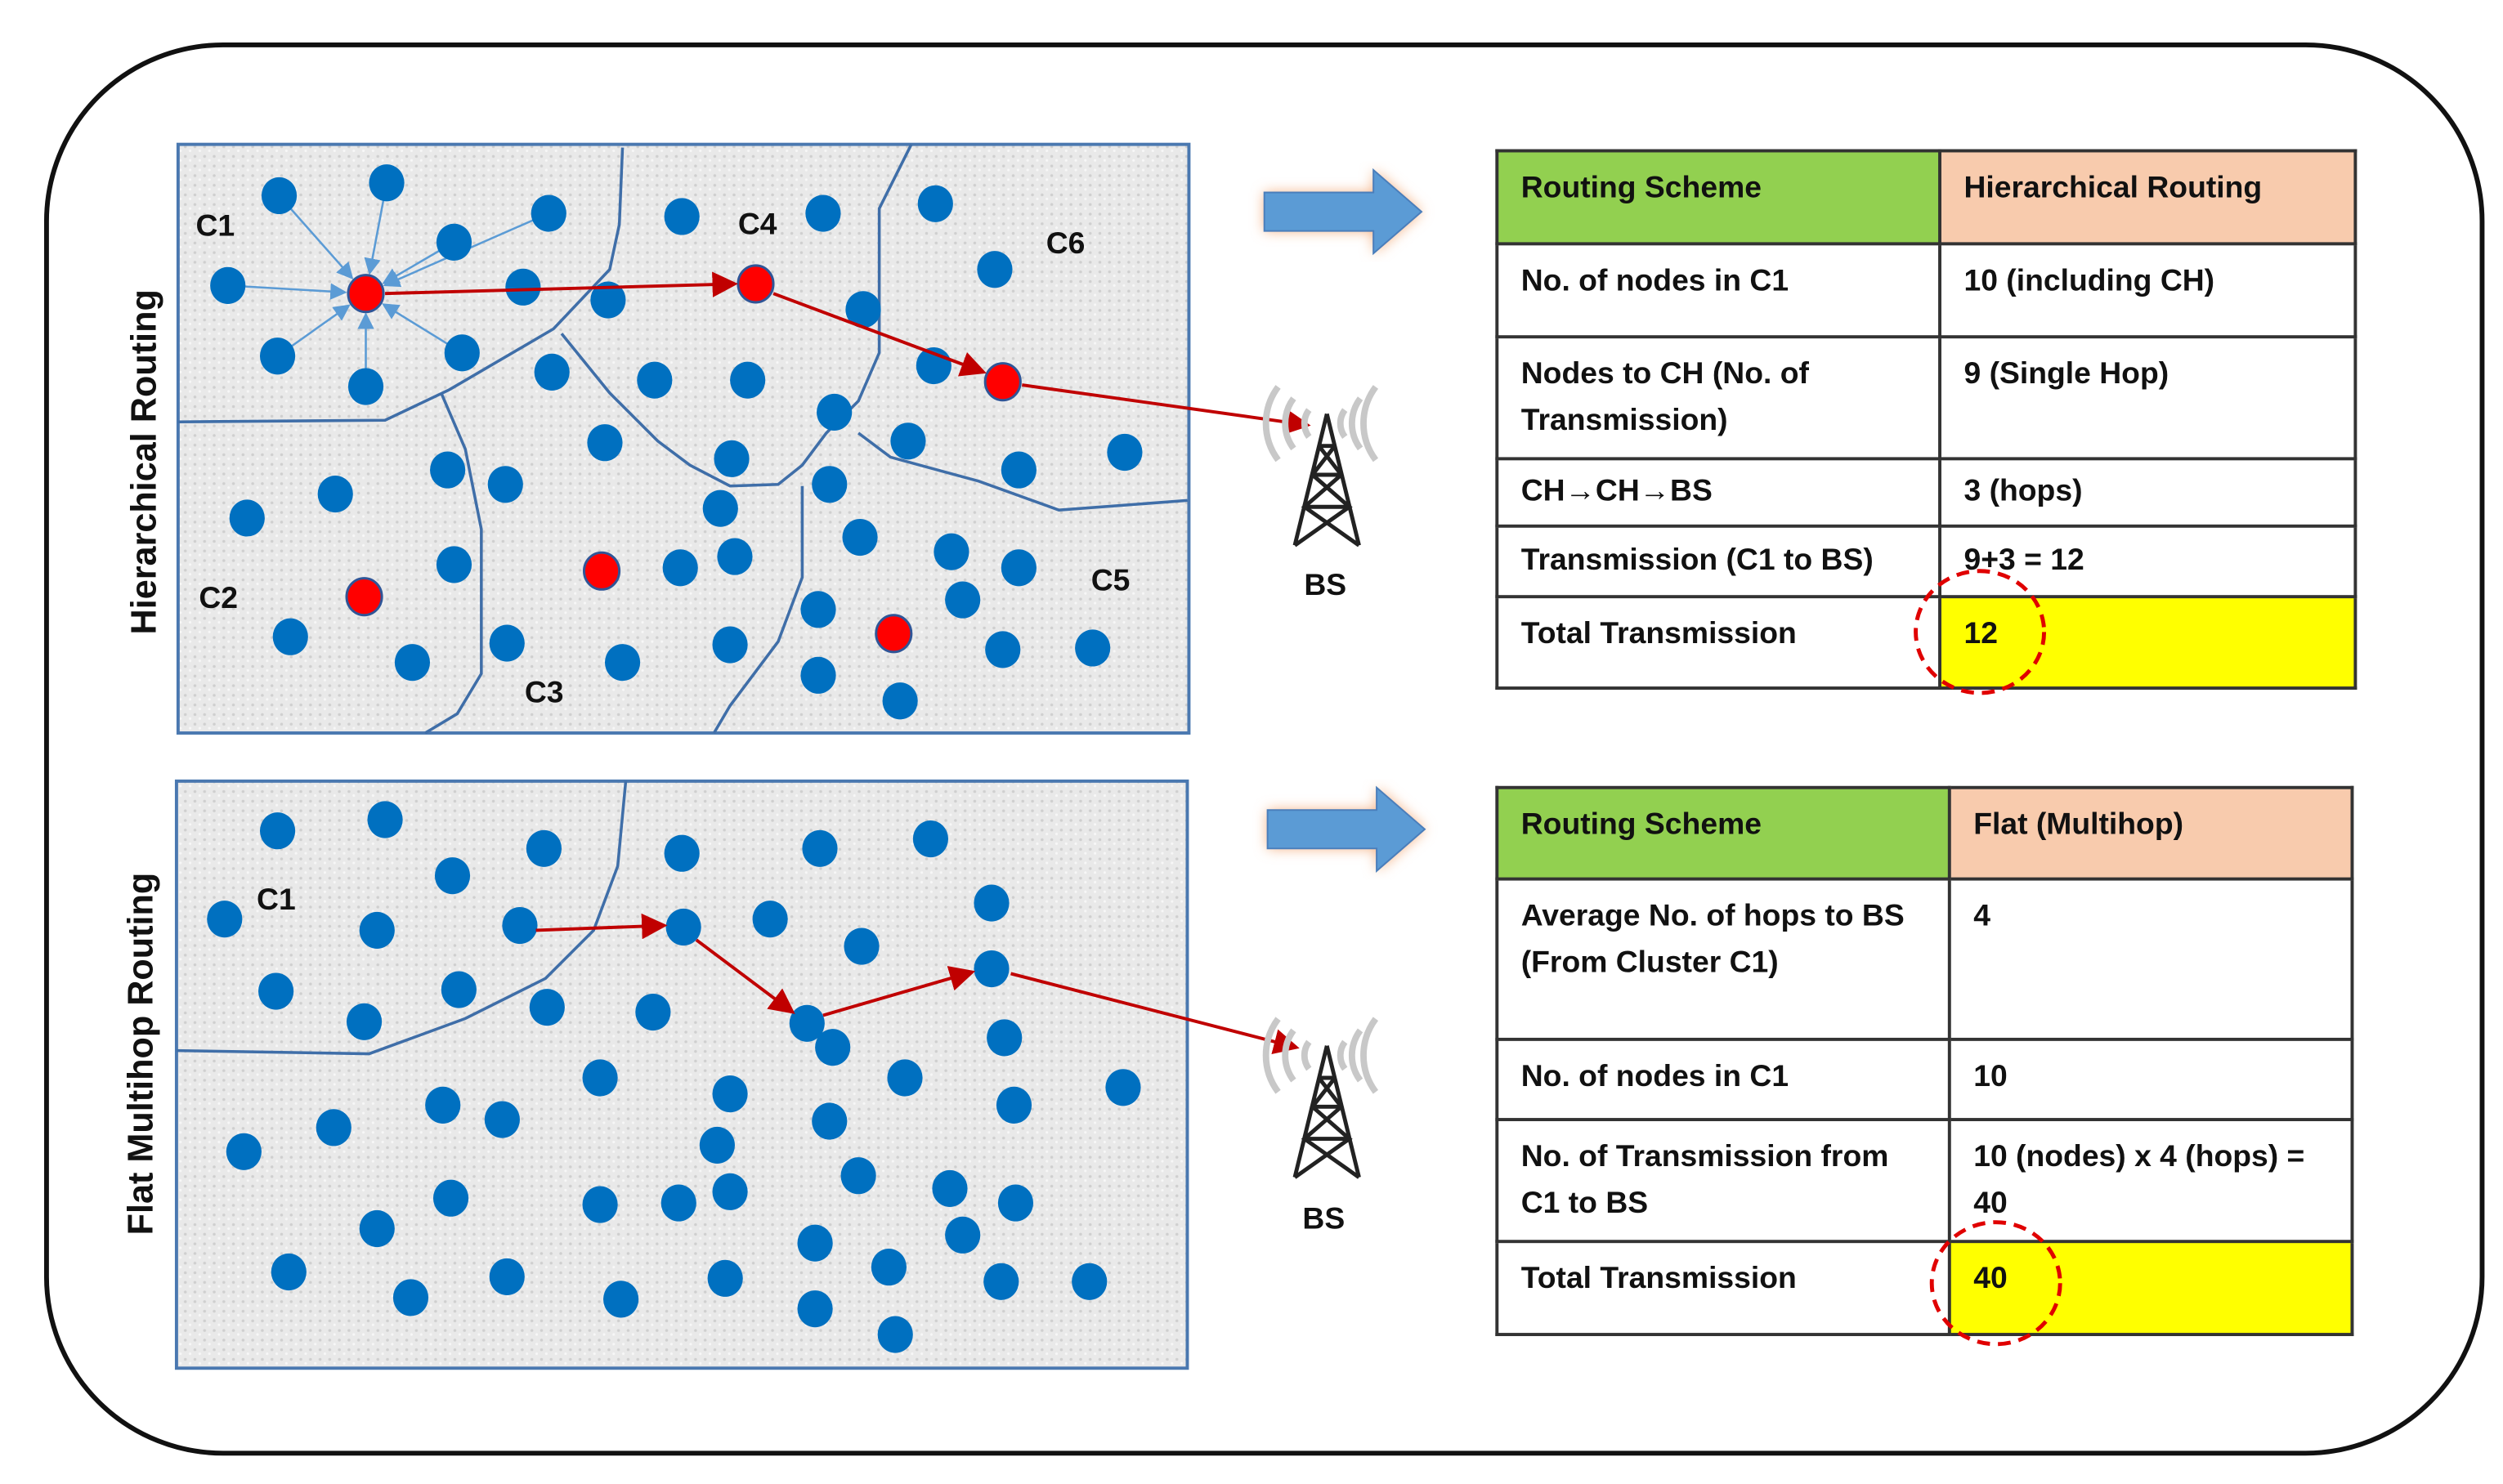  What do you see at coordinates (1723, 833) in the screenshot?
I see `header-cell: Routing Scheme` at bounding box center [1723, 833].